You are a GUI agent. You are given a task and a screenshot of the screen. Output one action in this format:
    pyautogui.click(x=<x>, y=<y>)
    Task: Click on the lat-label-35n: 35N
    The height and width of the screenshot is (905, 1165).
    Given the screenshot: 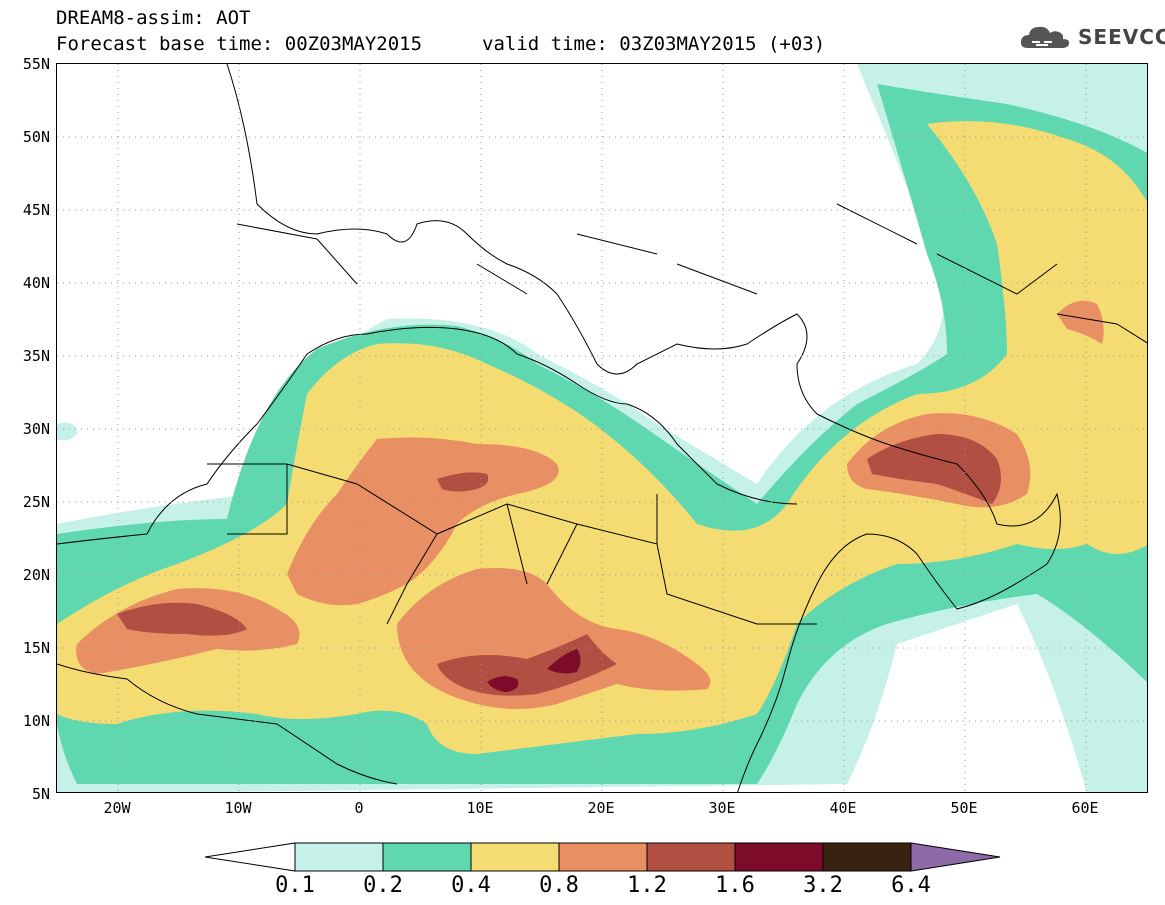 What is the action you would take?
    pyautogui.click(x=36, y=356)
    